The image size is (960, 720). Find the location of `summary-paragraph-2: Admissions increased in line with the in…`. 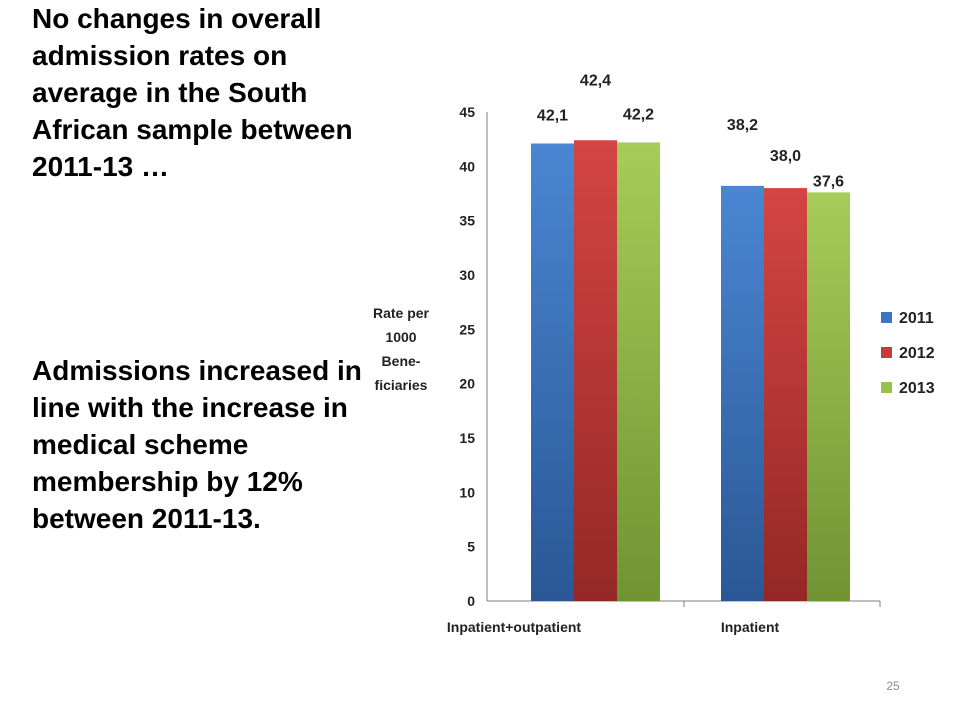

summary-paragraph-2: Admissions increased in line with the in… is located at coordinates (197, 444).